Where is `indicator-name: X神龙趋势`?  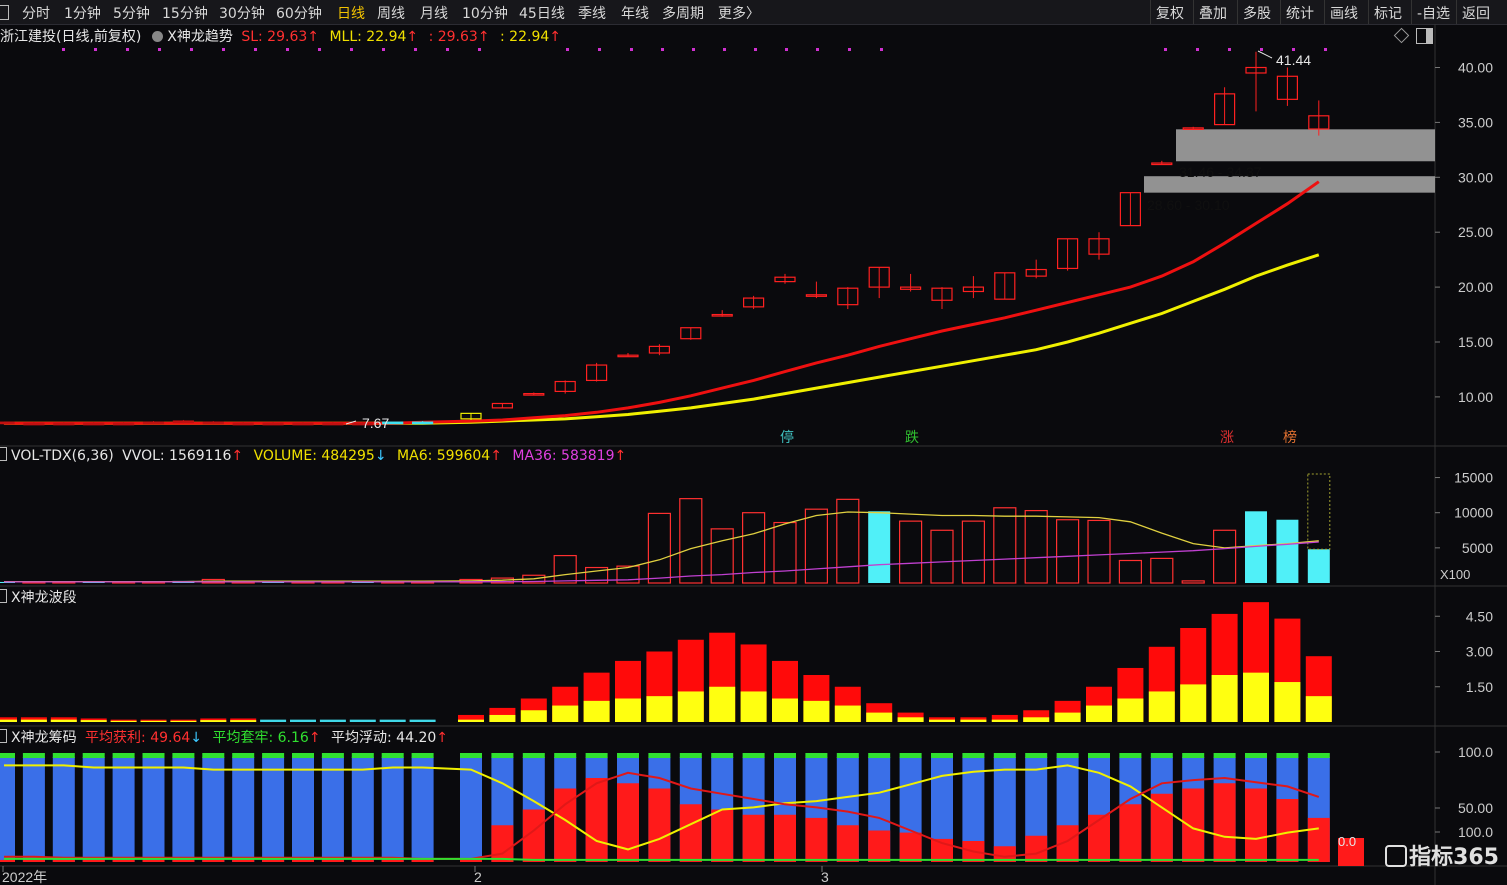 indicator-name: X神龙趋势 is located at coordinates (200, 37).